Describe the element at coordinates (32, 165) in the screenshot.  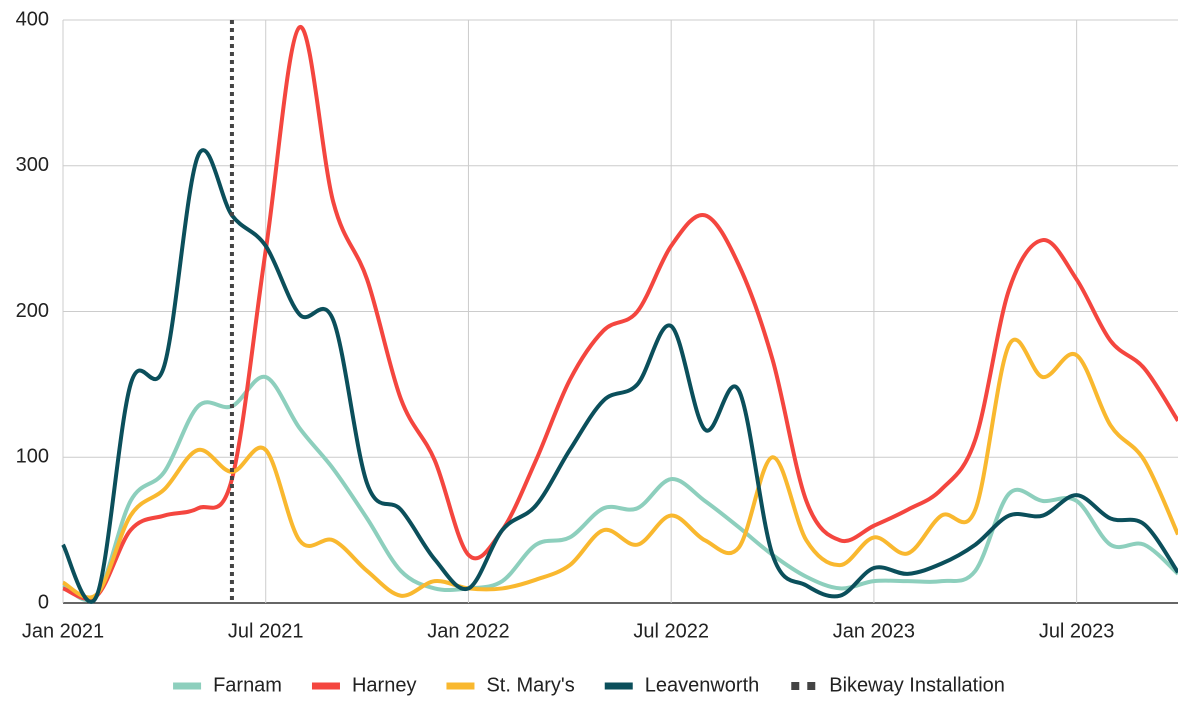
I see `y-tick-label: 300` at that location.